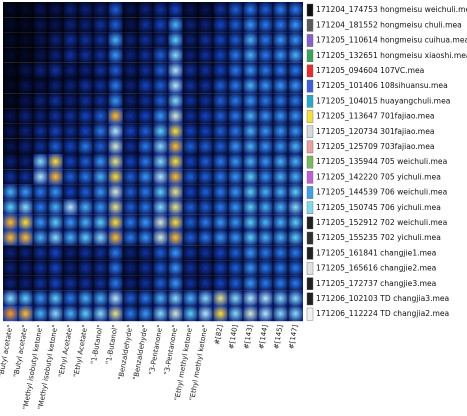 Image resolution: width=467 pixels, height=416 pixels. I want to click on row-label: 171204_181552 hongmeisu chuli.mea, so click(389, 24).